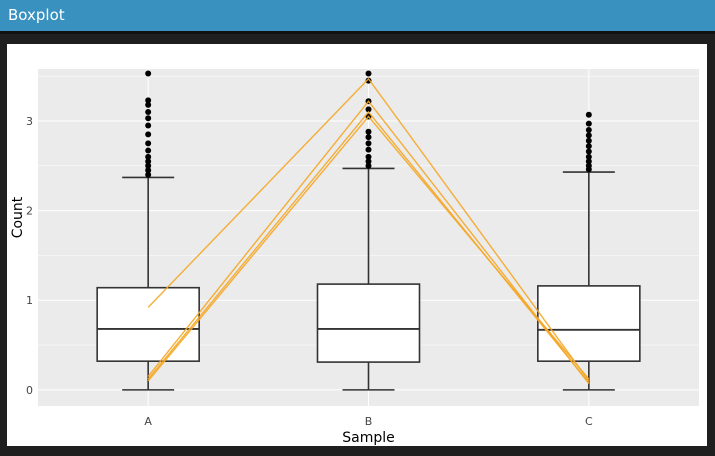 The height and width of the screenshot is (456, 715). What do you see at coordinates (357, 17) in the screenshot?
I see `title-bar: Boxplot` at bounding box center [357, 17].